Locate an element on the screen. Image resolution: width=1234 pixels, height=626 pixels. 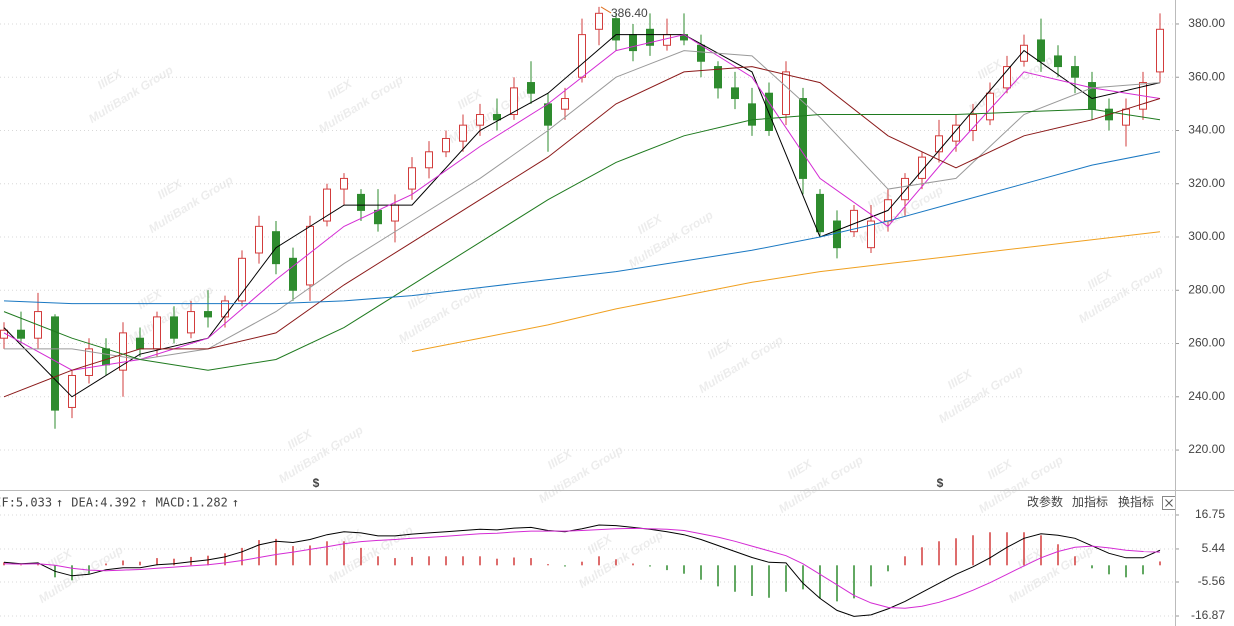
indicator-button: 换指标 is located at coordinates (1136, 501).